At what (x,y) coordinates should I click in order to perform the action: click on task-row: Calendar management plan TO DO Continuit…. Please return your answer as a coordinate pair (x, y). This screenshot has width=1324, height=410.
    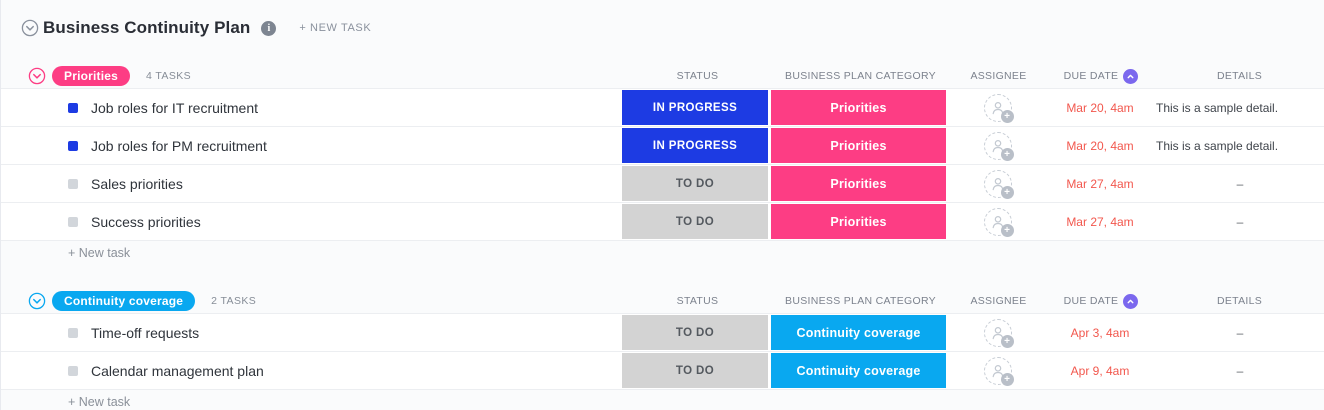
    Looking at the image, I should click on (662, 371).